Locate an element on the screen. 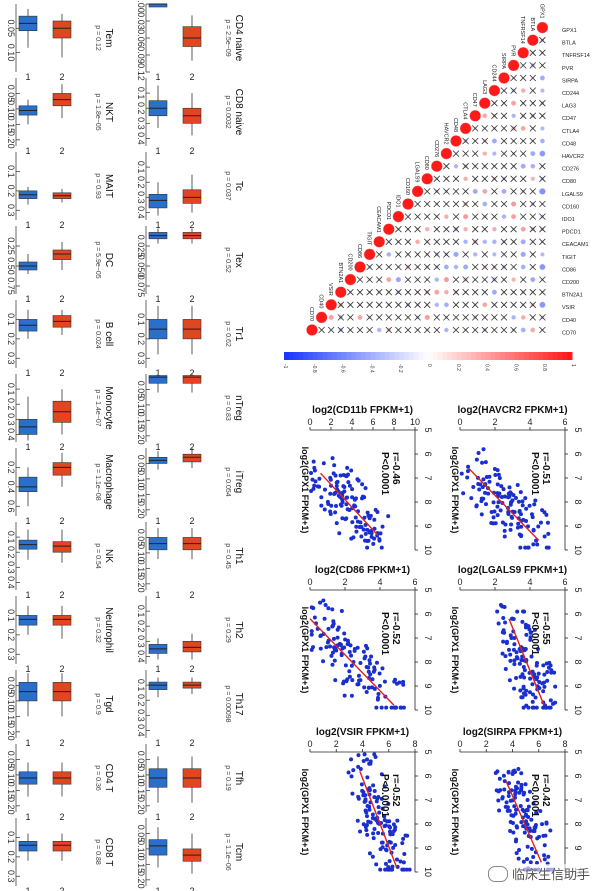  panel-name: Th17 is located at coordinates (238, 704).